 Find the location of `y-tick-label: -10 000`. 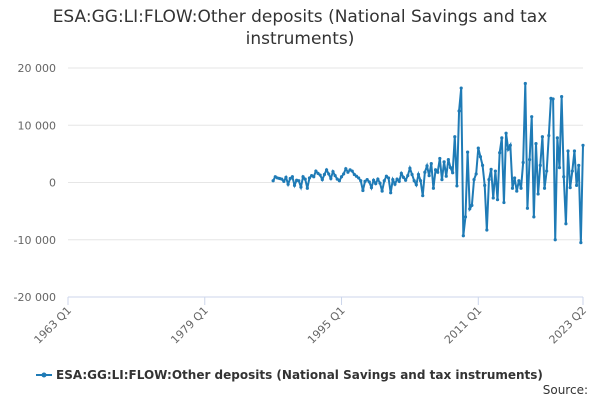

y-tick-label: -10 000 is located at coordinates (35, 240).